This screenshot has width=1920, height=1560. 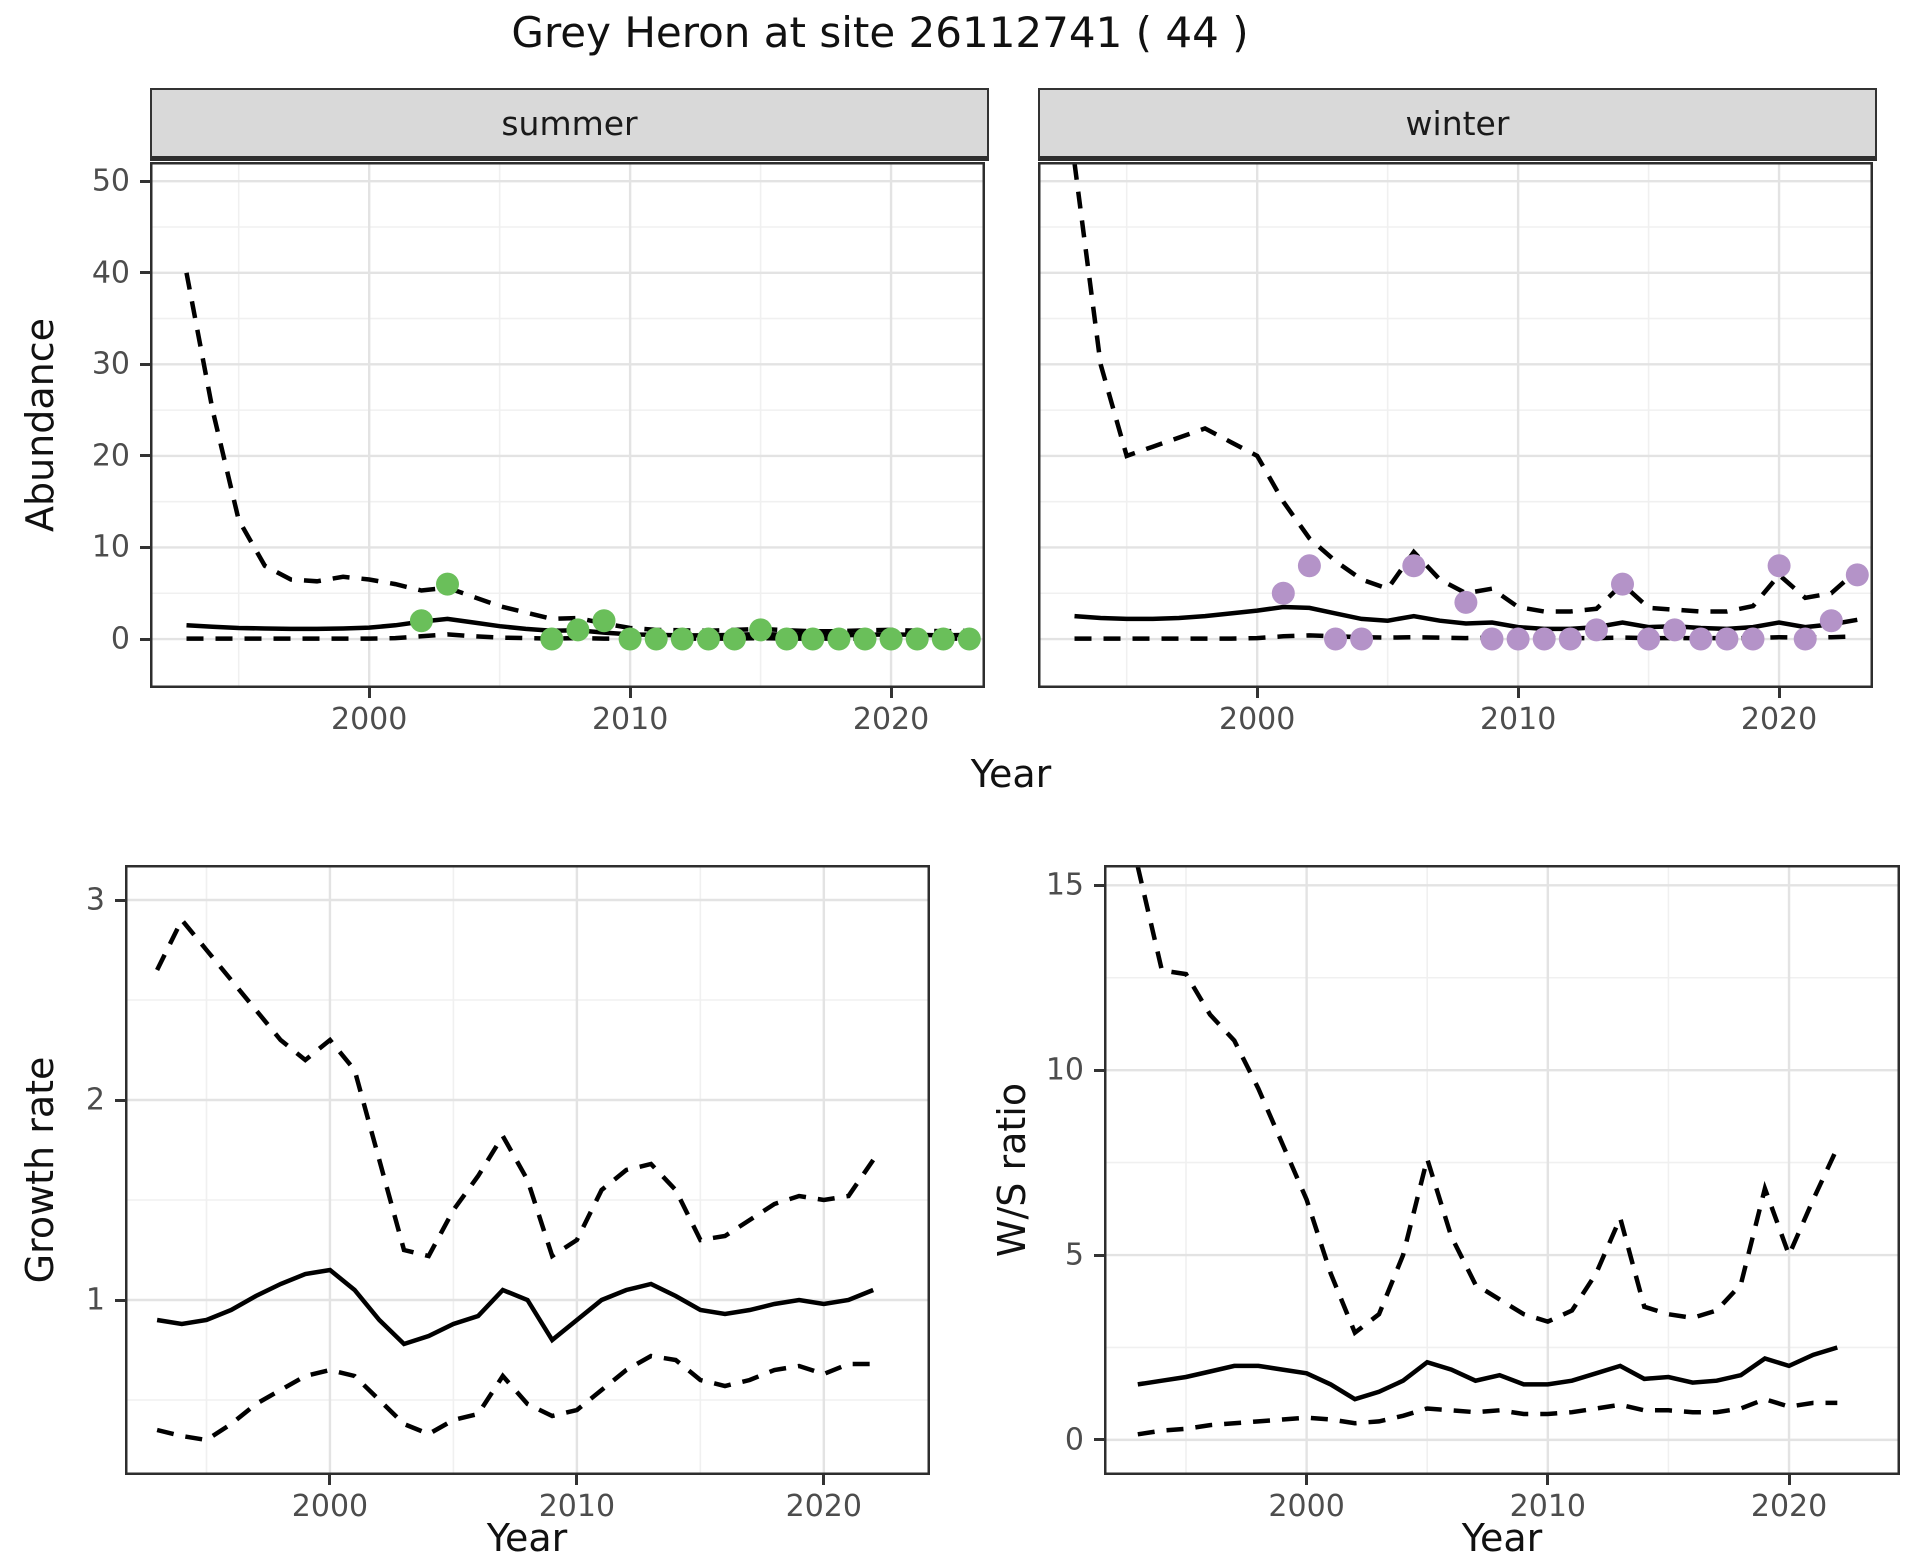 What do you see at coordinates (110, 181) in the screenshot?
I see `y-tick-label: 50` at bounding box center [110, 181].